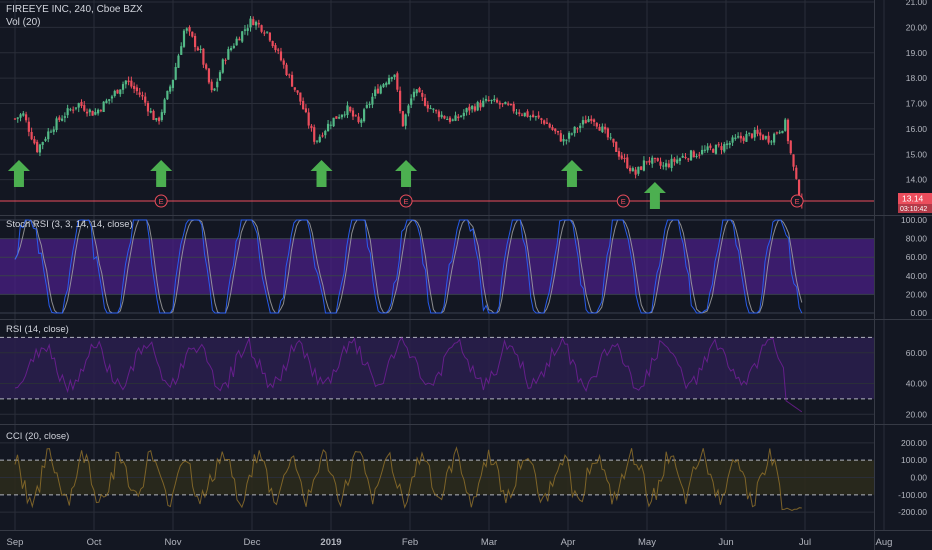 This screenshot has width=932, height=550. What do you see at coordinates (915, 208) in the screenshot?
I see `countdown-badge-bg` at bounding box center [915, 208].